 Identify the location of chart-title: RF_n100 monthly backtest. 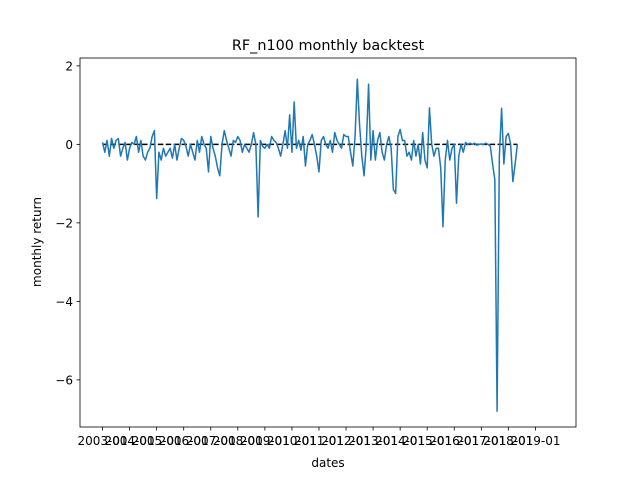
(328, 46).